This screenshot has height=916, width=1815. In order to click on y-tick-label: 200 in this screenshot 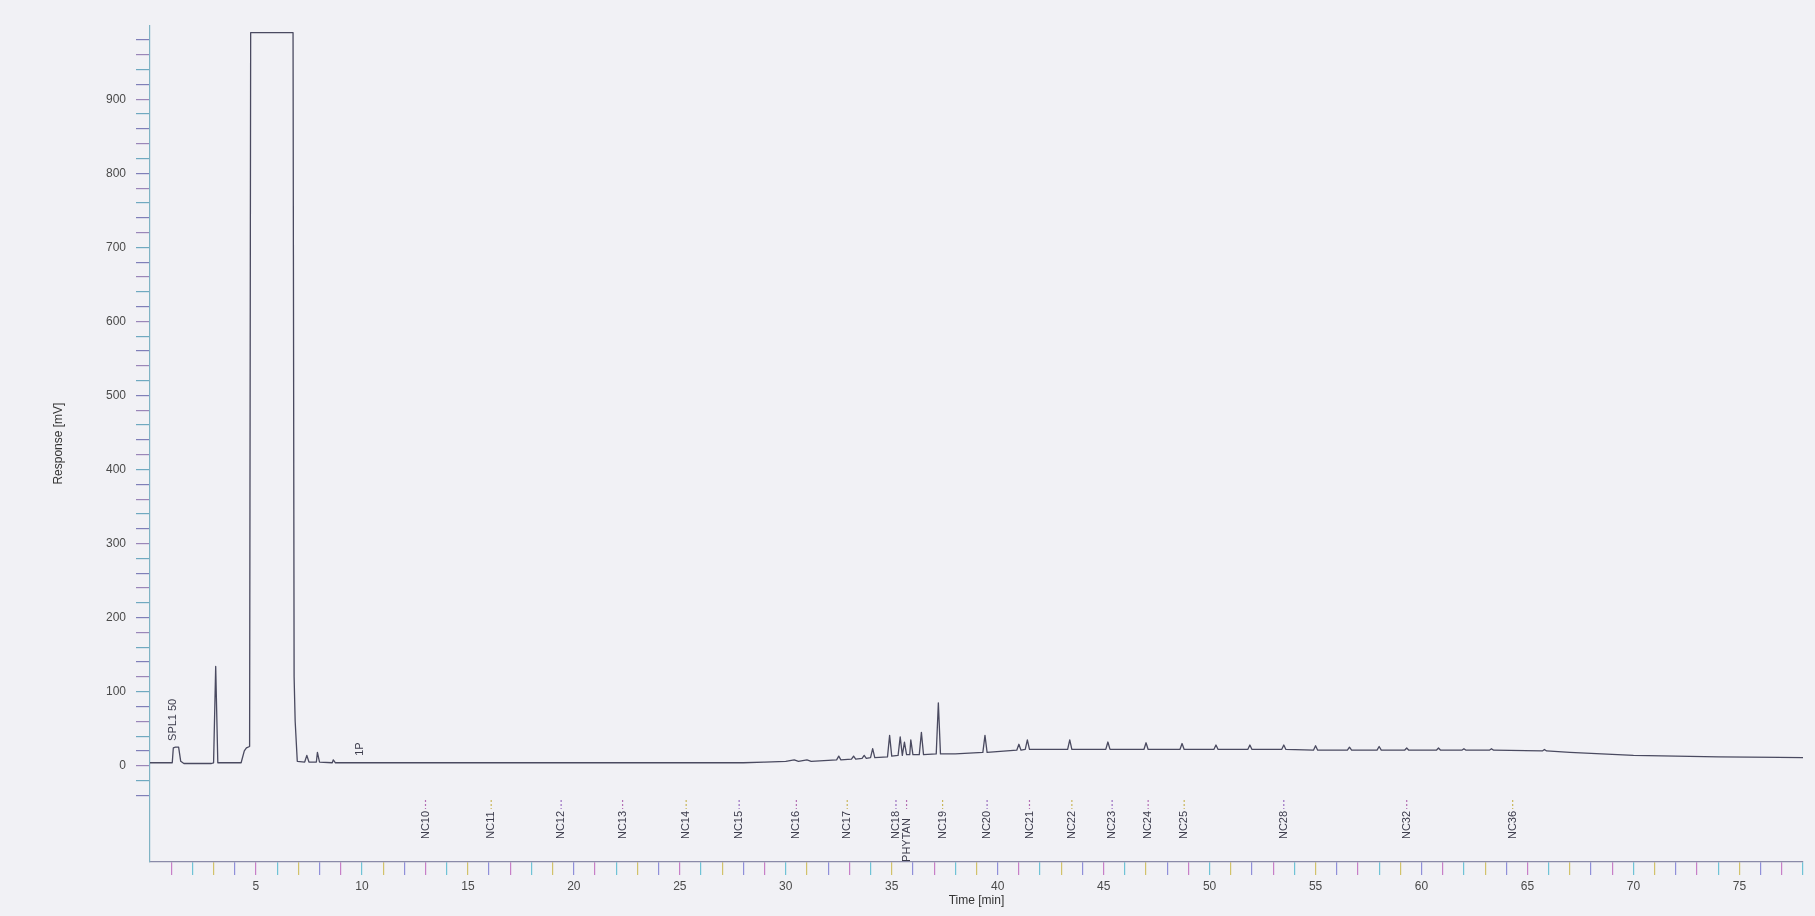, I will do `click(116, 616)`.